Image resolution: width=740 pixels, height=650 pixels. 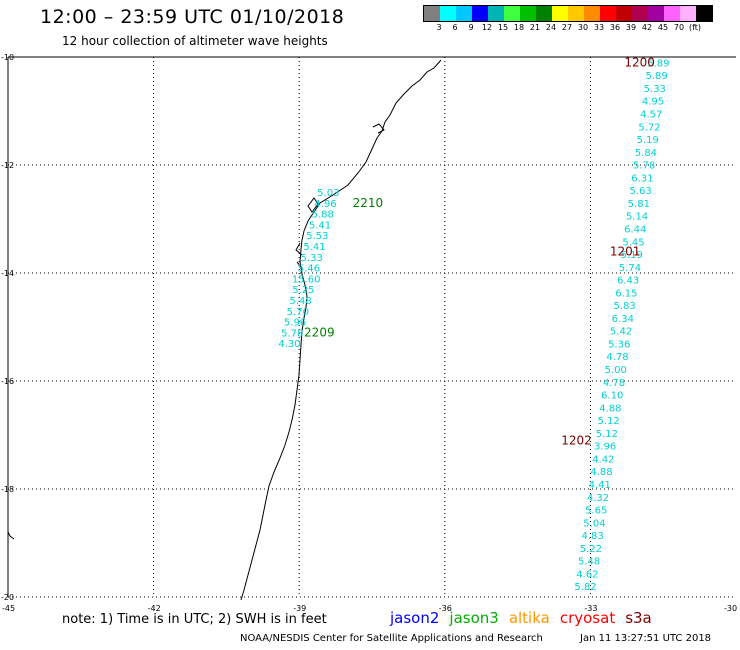 I want to click on wave-height-value: 6.43, so click(x=628, y=281).